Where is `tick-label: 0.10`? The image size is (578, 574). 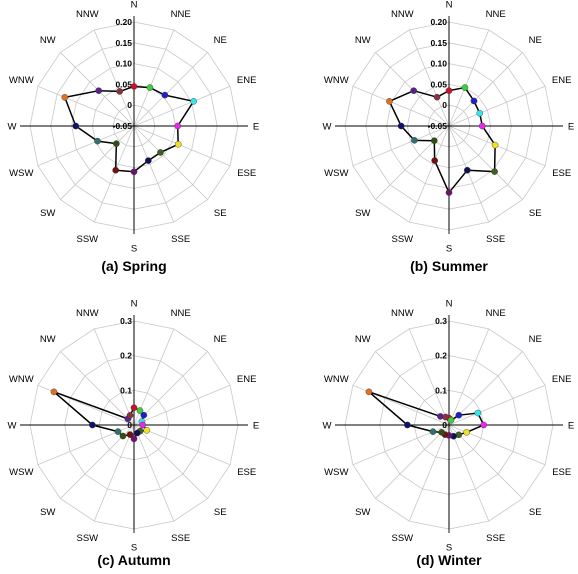
tick-label: 0.10 is located at coordinates (438, 64).